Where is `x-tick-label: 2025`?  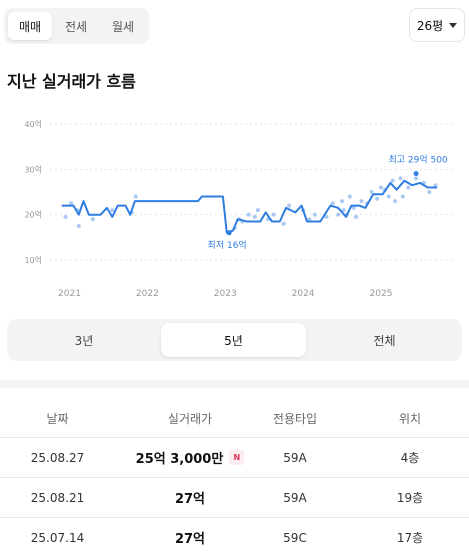 x-tick-label: 2025 is located at coordinates (381, 294).